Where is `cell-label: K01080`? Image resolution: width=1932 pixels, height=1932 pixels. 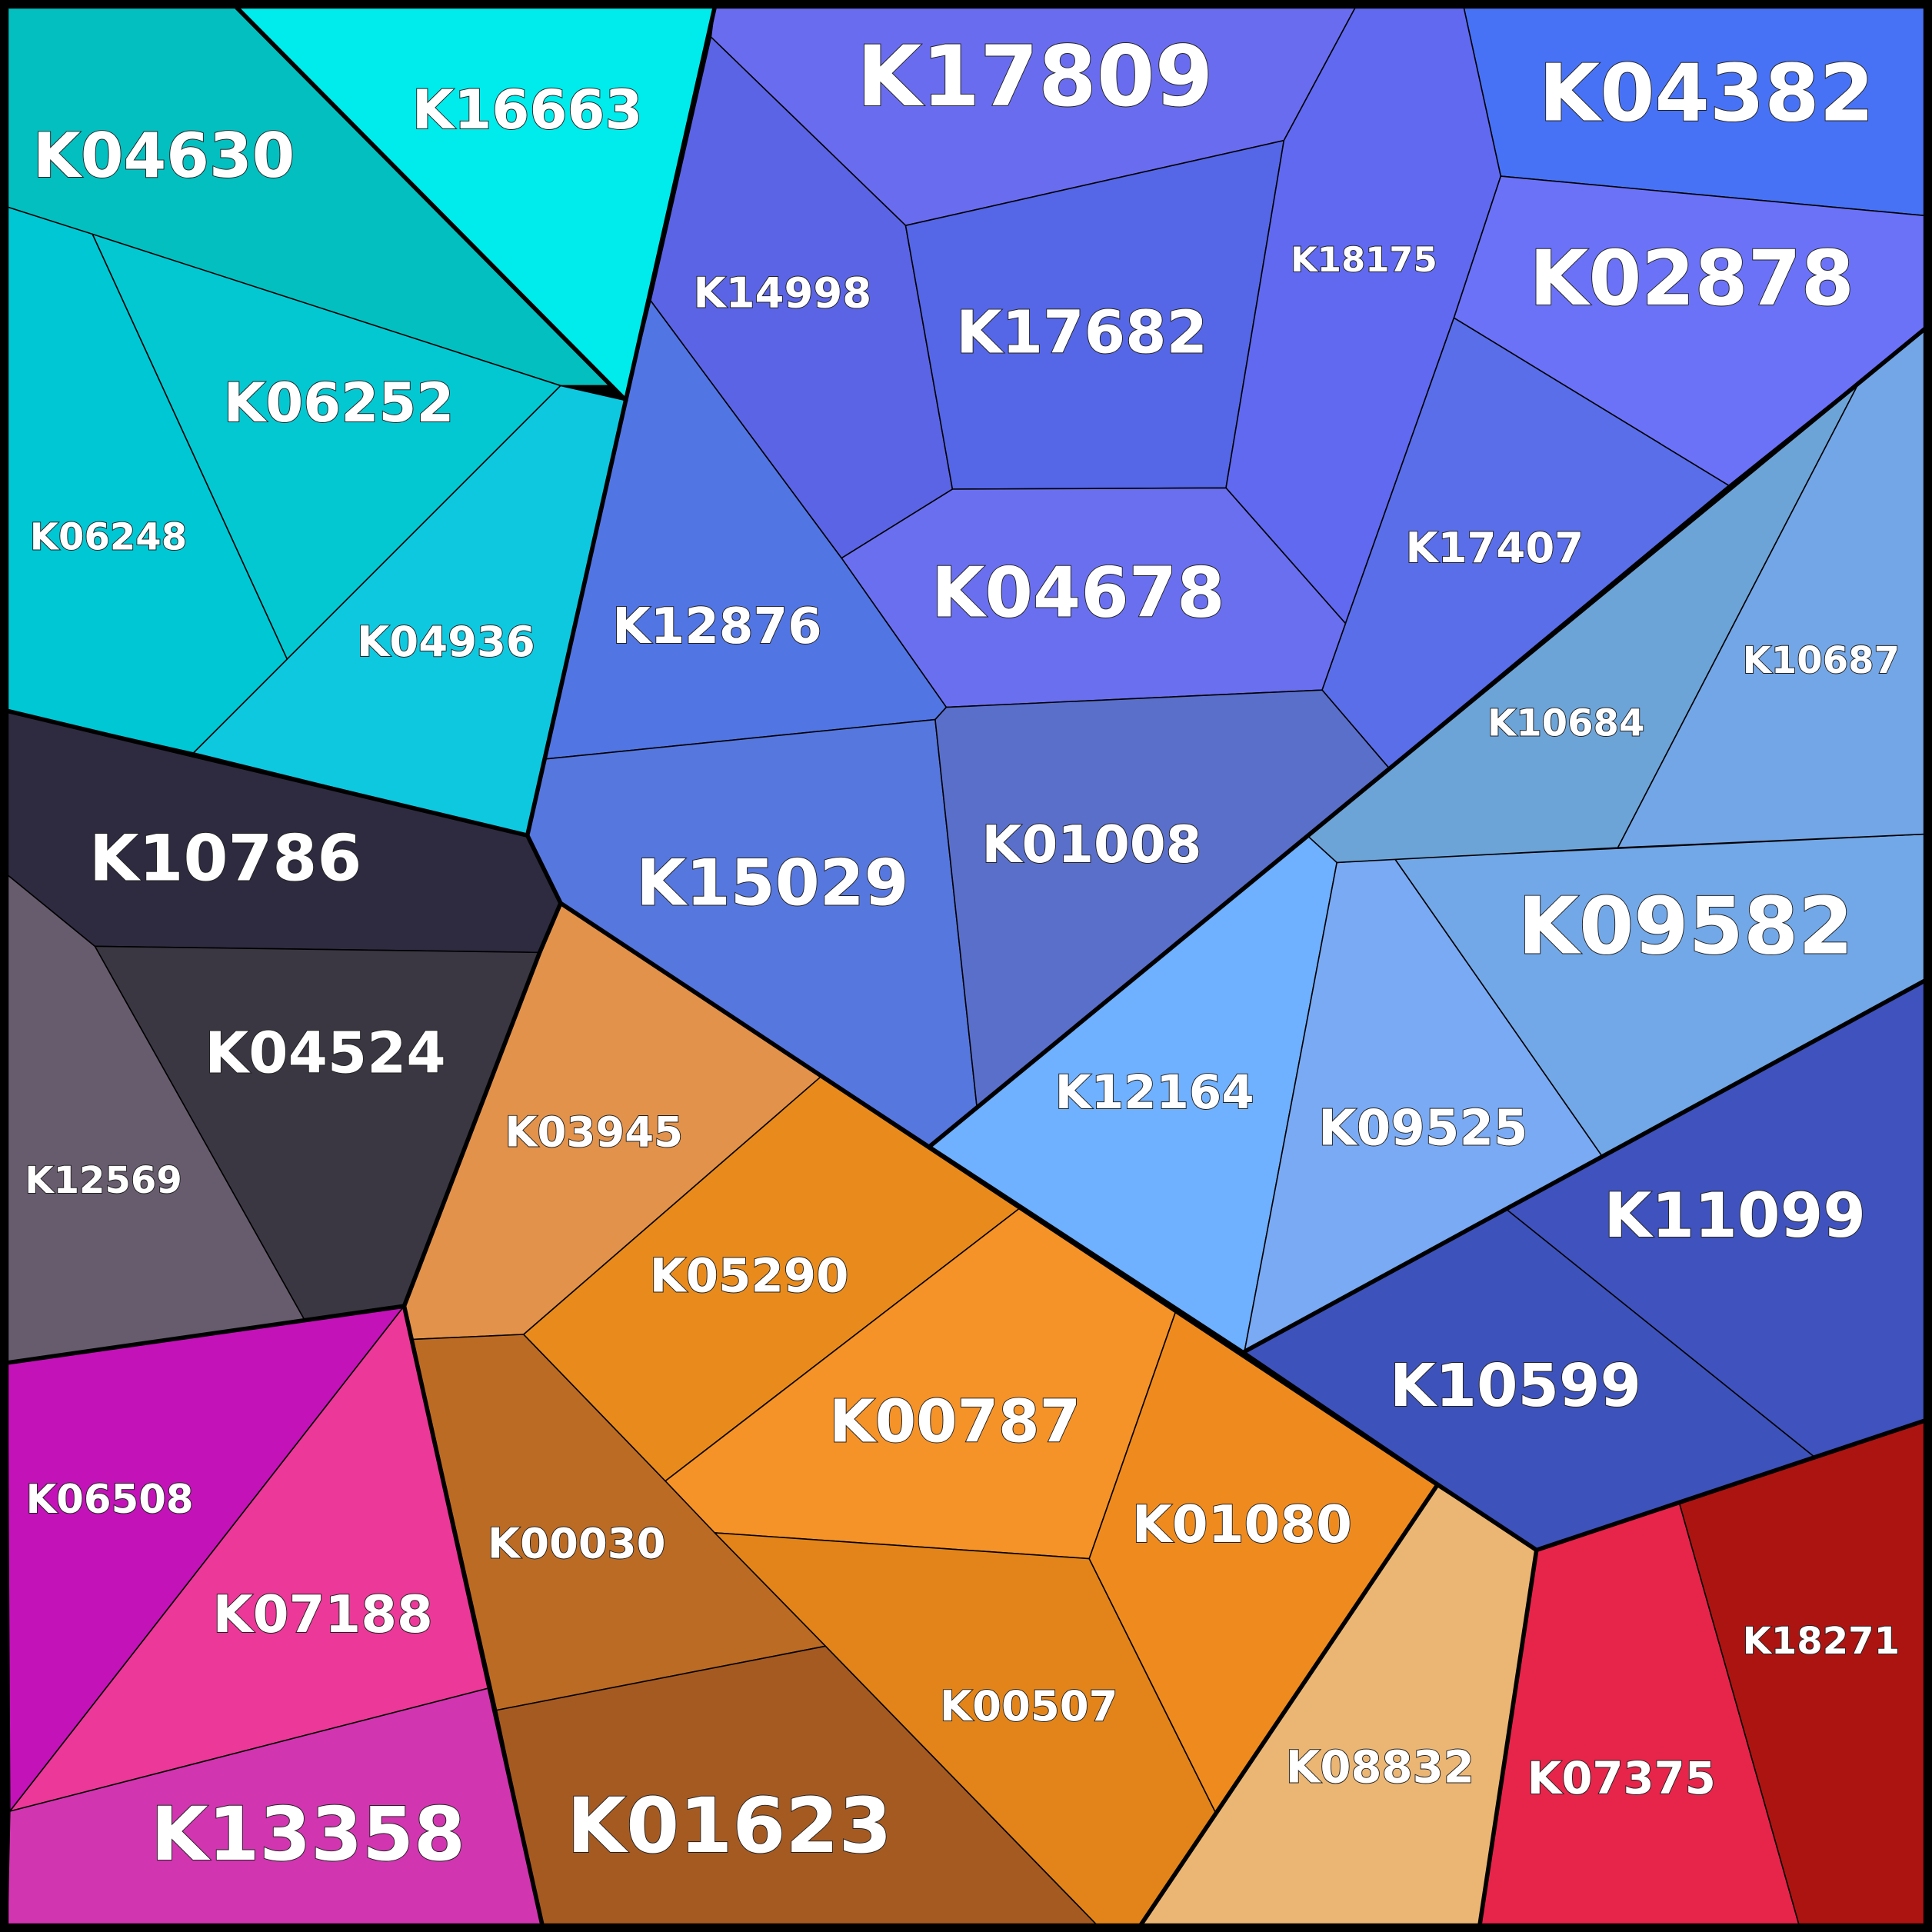
cell-label: K01080 is located at coordinates (1242, 1524).